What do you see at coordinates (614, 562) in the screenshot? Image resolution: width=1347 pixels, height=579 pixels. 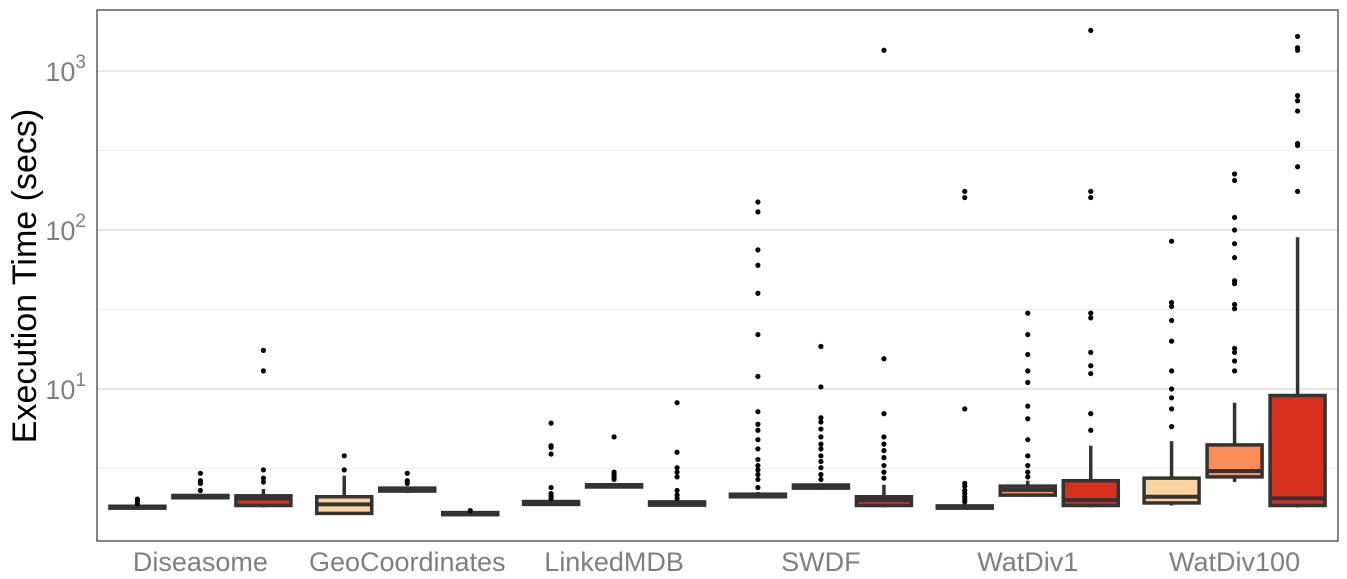 I see `x-tick-label: LinkedMDB` at bounding box center [614, 562].